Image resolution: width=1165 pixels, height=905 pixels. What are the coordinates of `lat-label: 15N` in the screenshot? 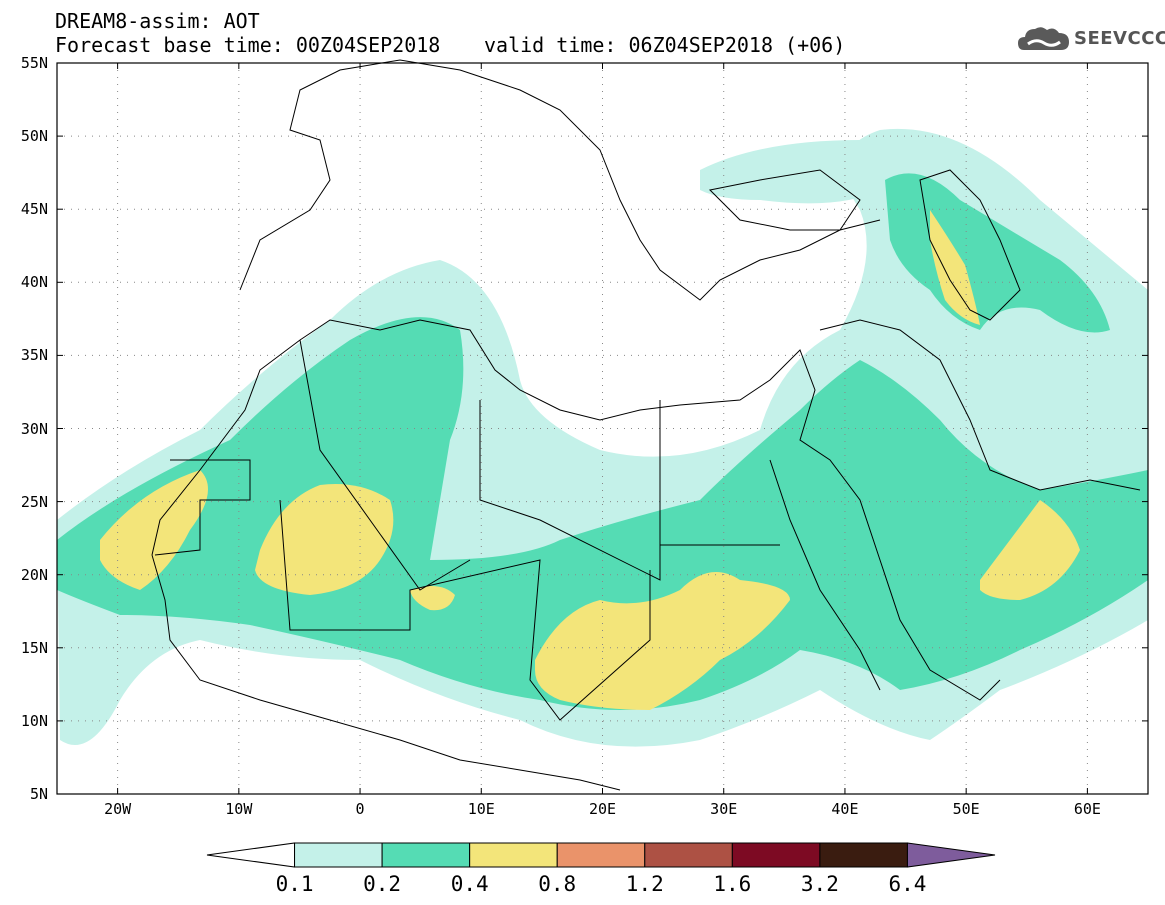 It's located at (34, 647).